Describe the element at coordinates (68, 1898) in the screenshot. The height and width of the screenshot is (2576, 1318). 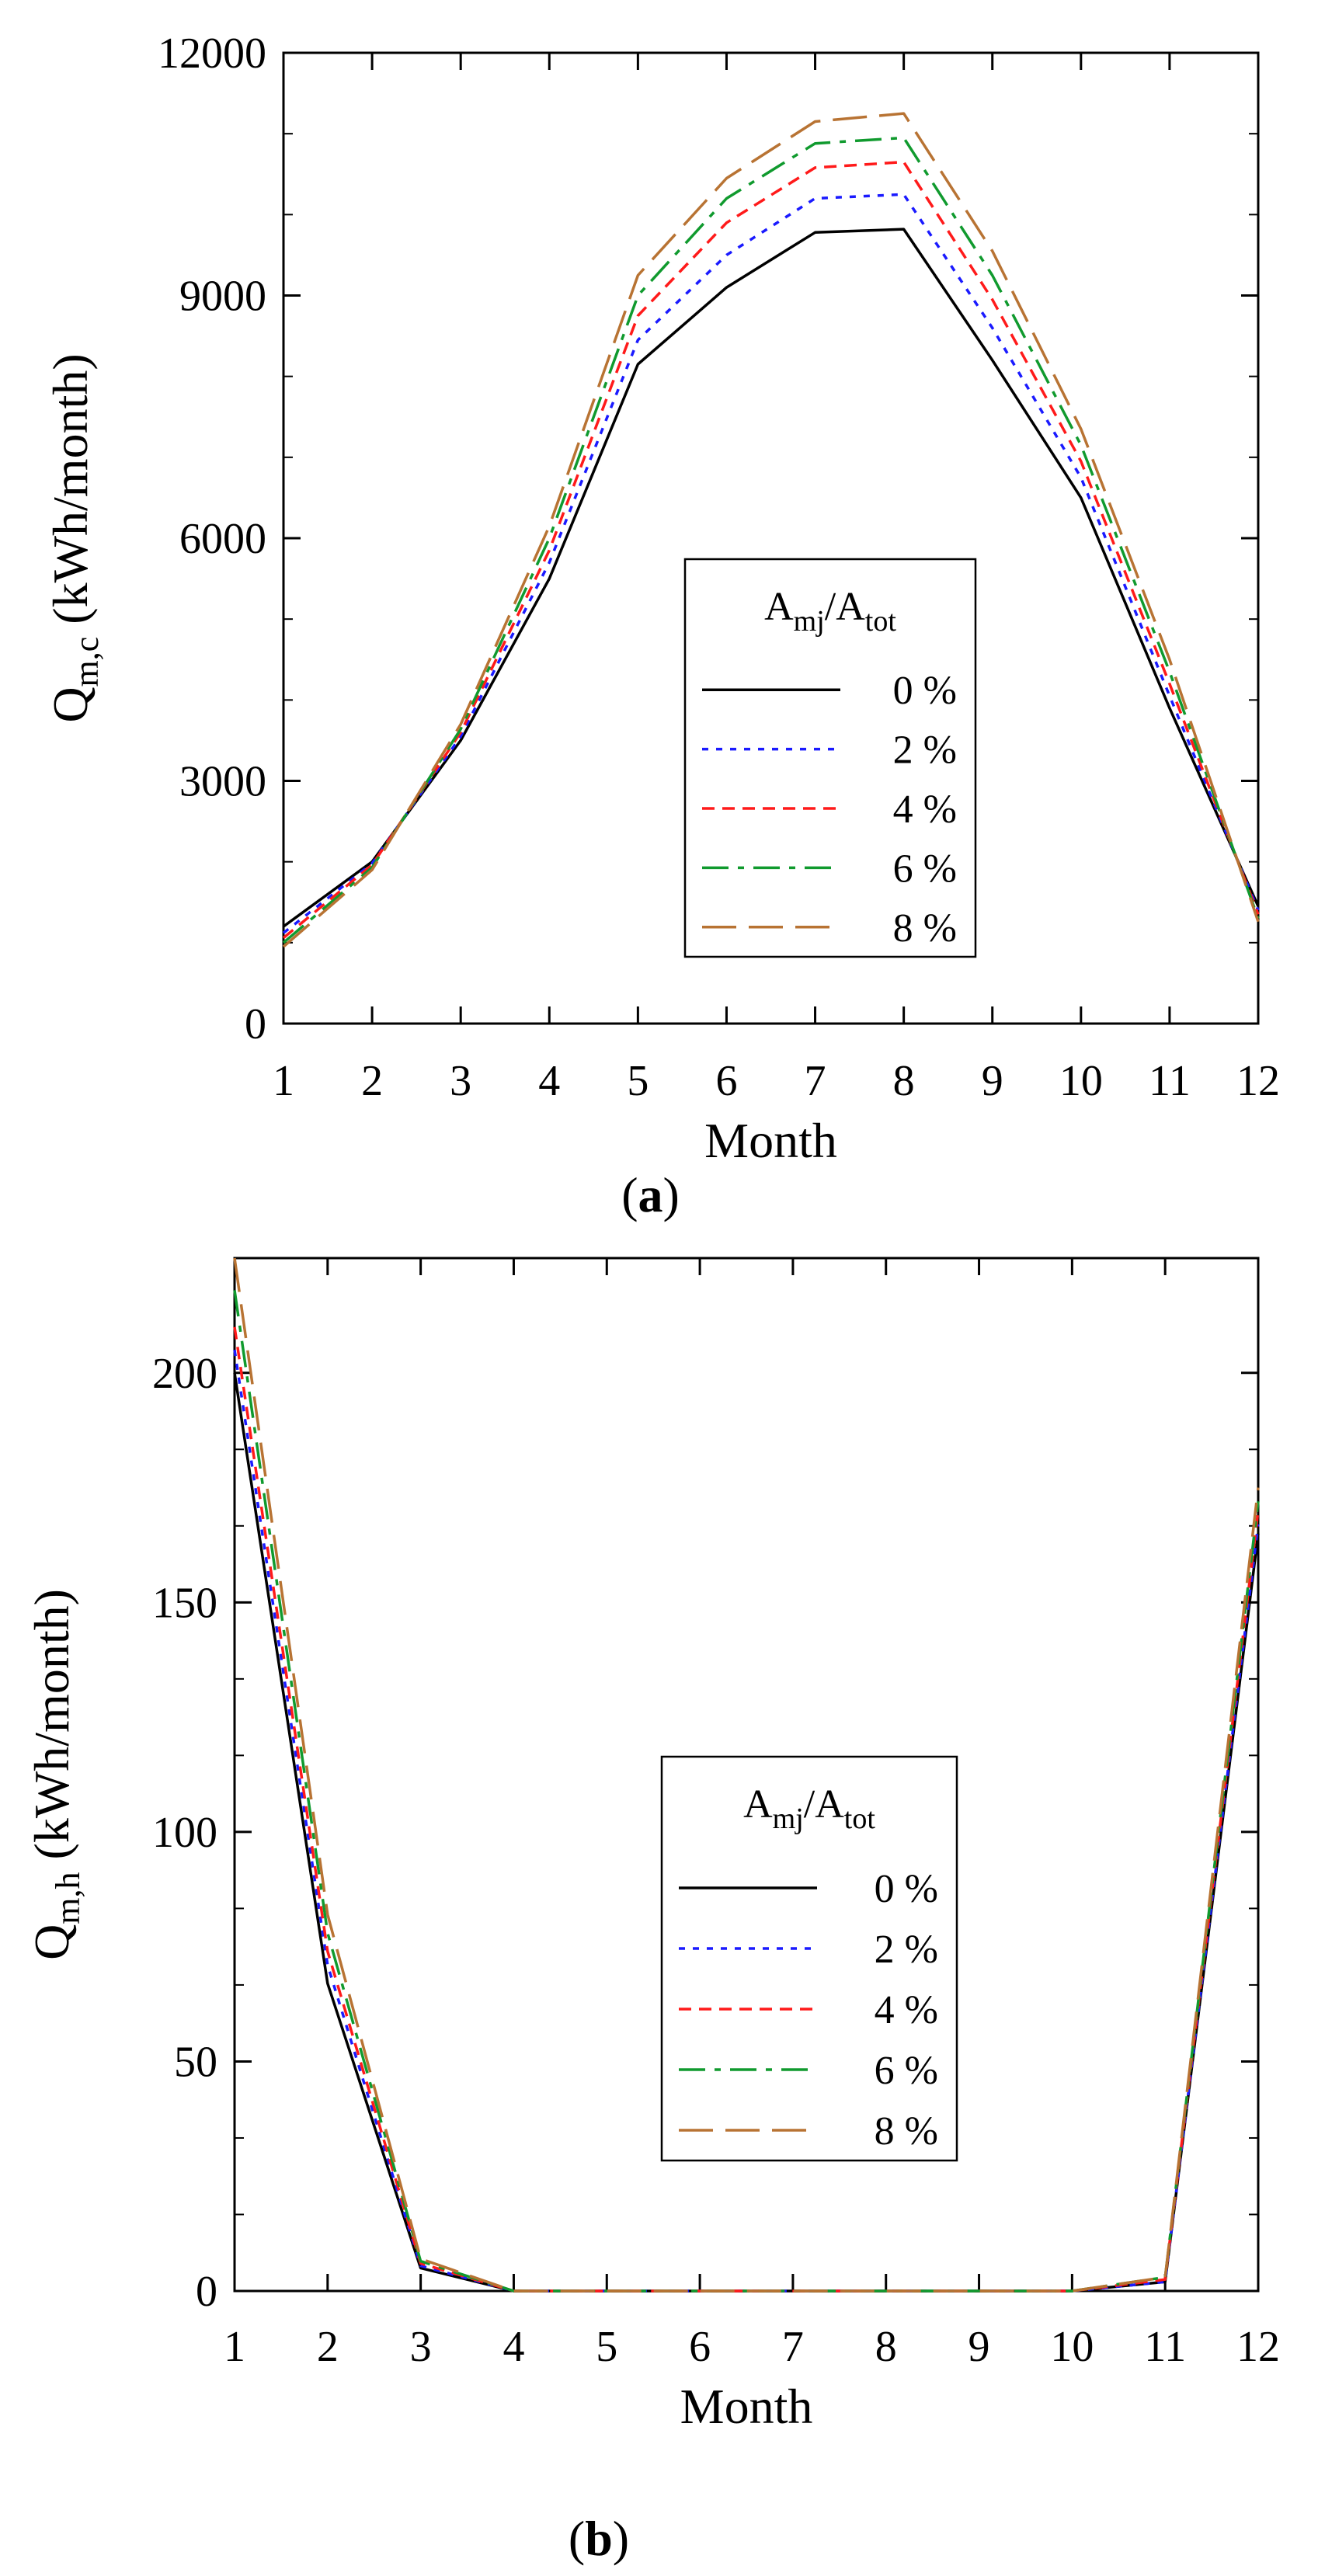
I see `y-axis-title-sub: m,h` at that location.